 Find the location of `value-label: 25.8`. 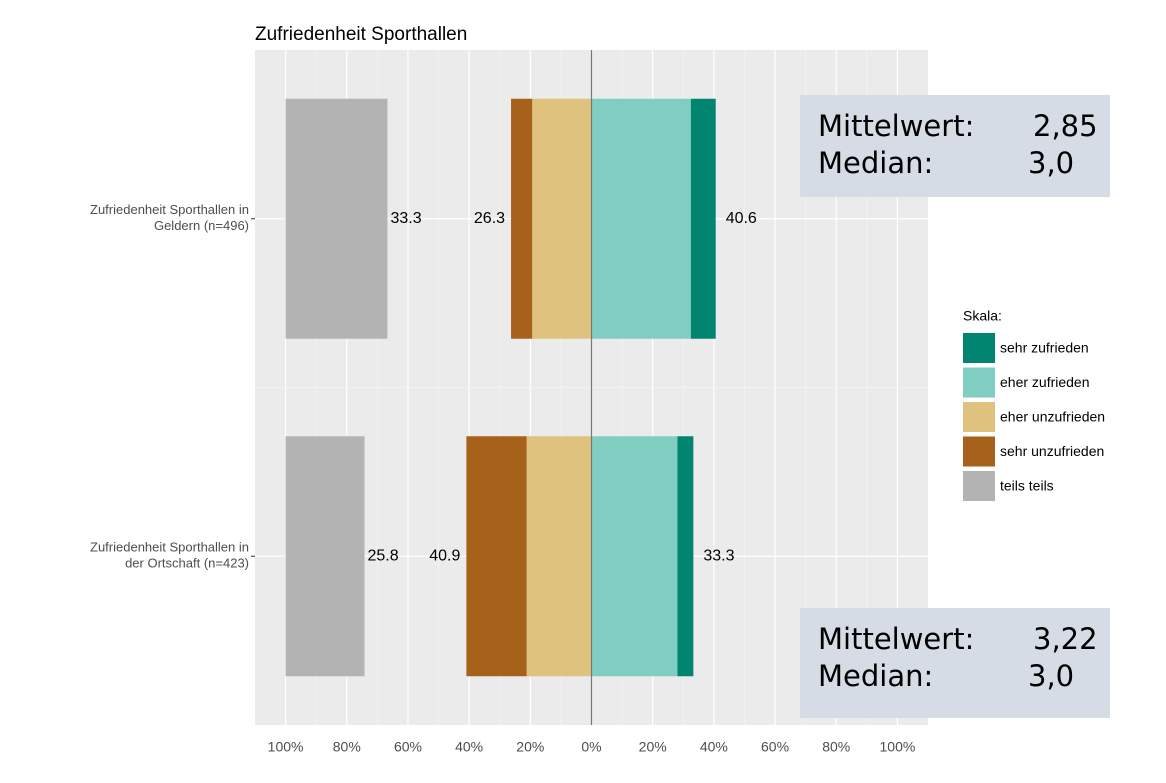

value-label: 25.8 is located at coordinates (383, 555).